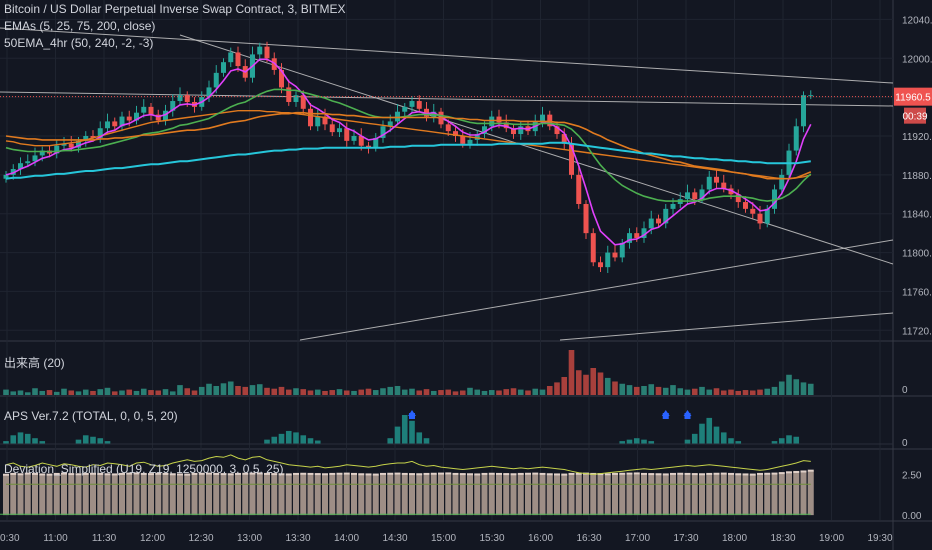 This screenshot has height=550, width=932. What do you see at coordinates (540, 538) in the screenshot?
I see `x-tick-label: 16:00` at bounding box center [540, 538].